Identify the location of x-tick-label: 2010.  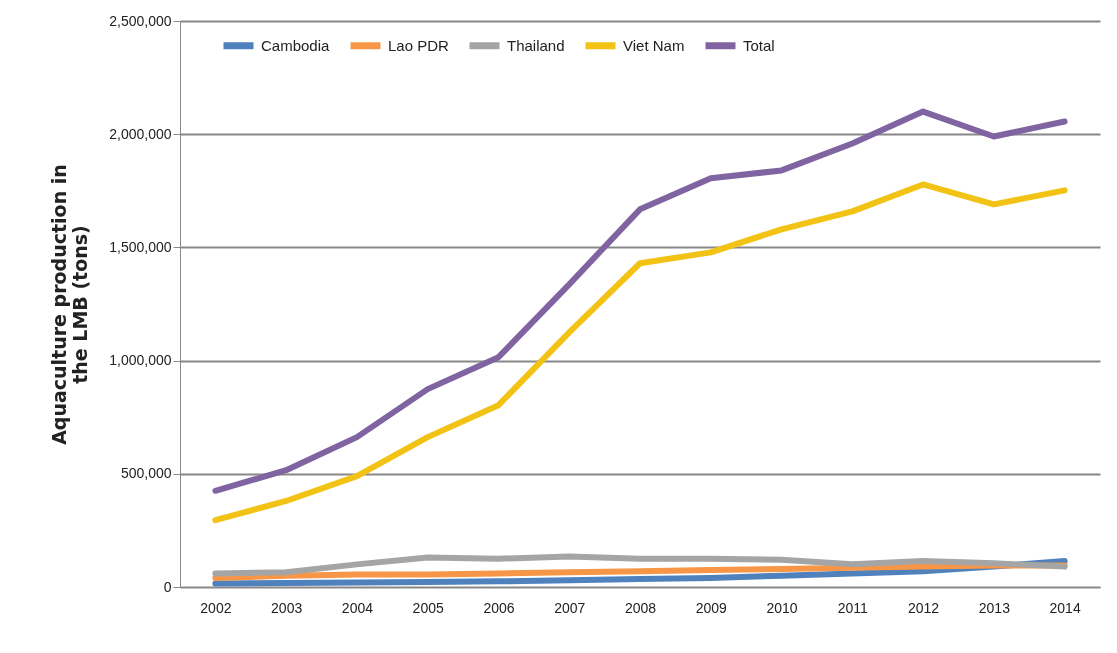
(782, 607).